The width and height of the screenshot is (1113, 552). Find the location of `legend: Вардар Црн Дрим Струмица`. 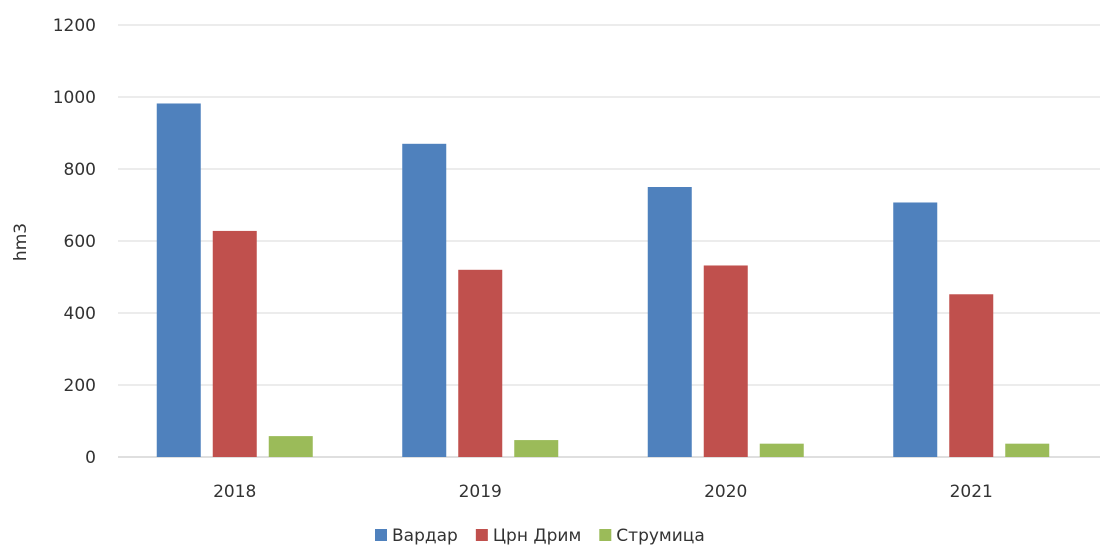

legend: Вардар Црн Дрим Струмица is located at coordinates (540, 536).